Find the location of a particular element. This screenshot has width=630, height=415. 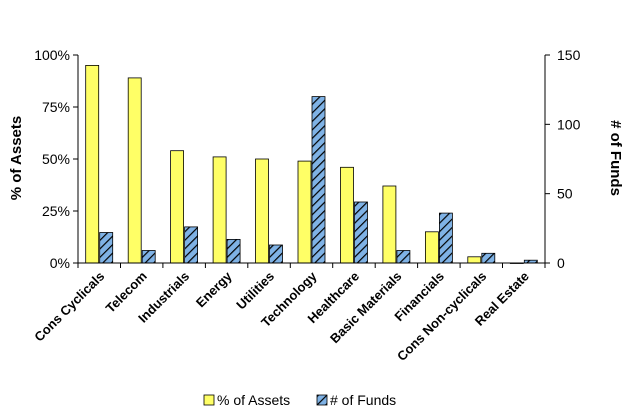

left-axis-title: % of Assets is located at coordinates (16, 158).